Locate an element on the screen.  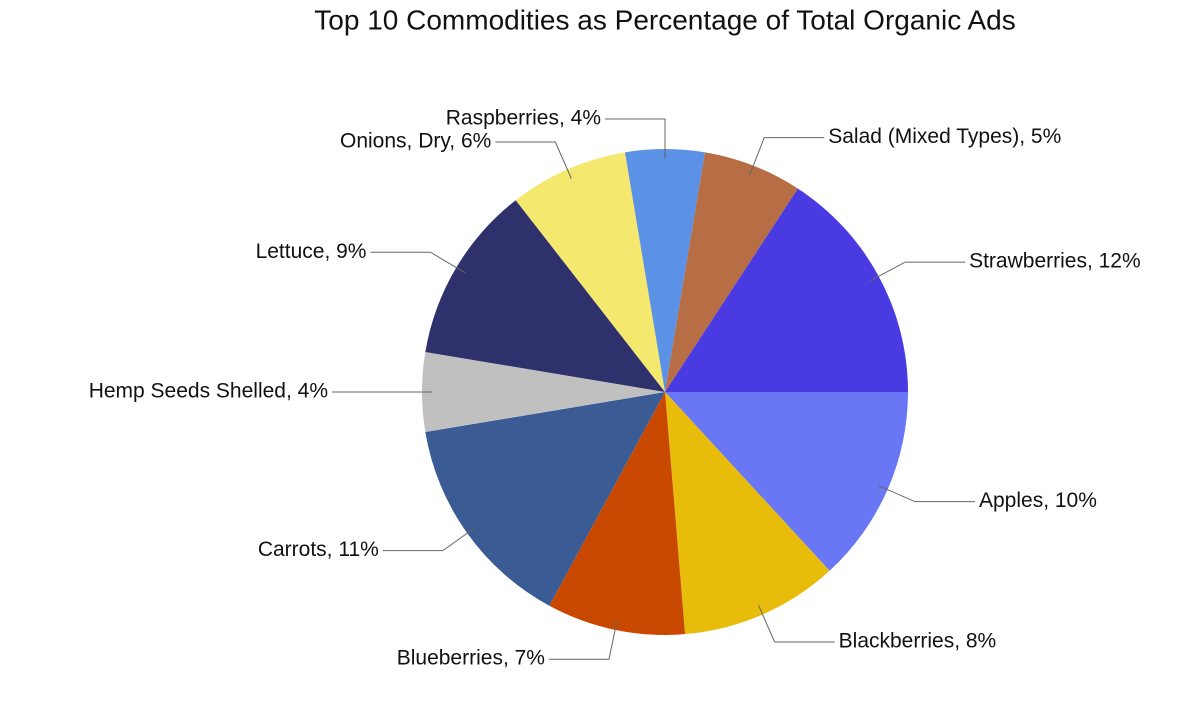
data-label: Hemp Seeds Shelled, 4% is located at coordinates (208, 391).